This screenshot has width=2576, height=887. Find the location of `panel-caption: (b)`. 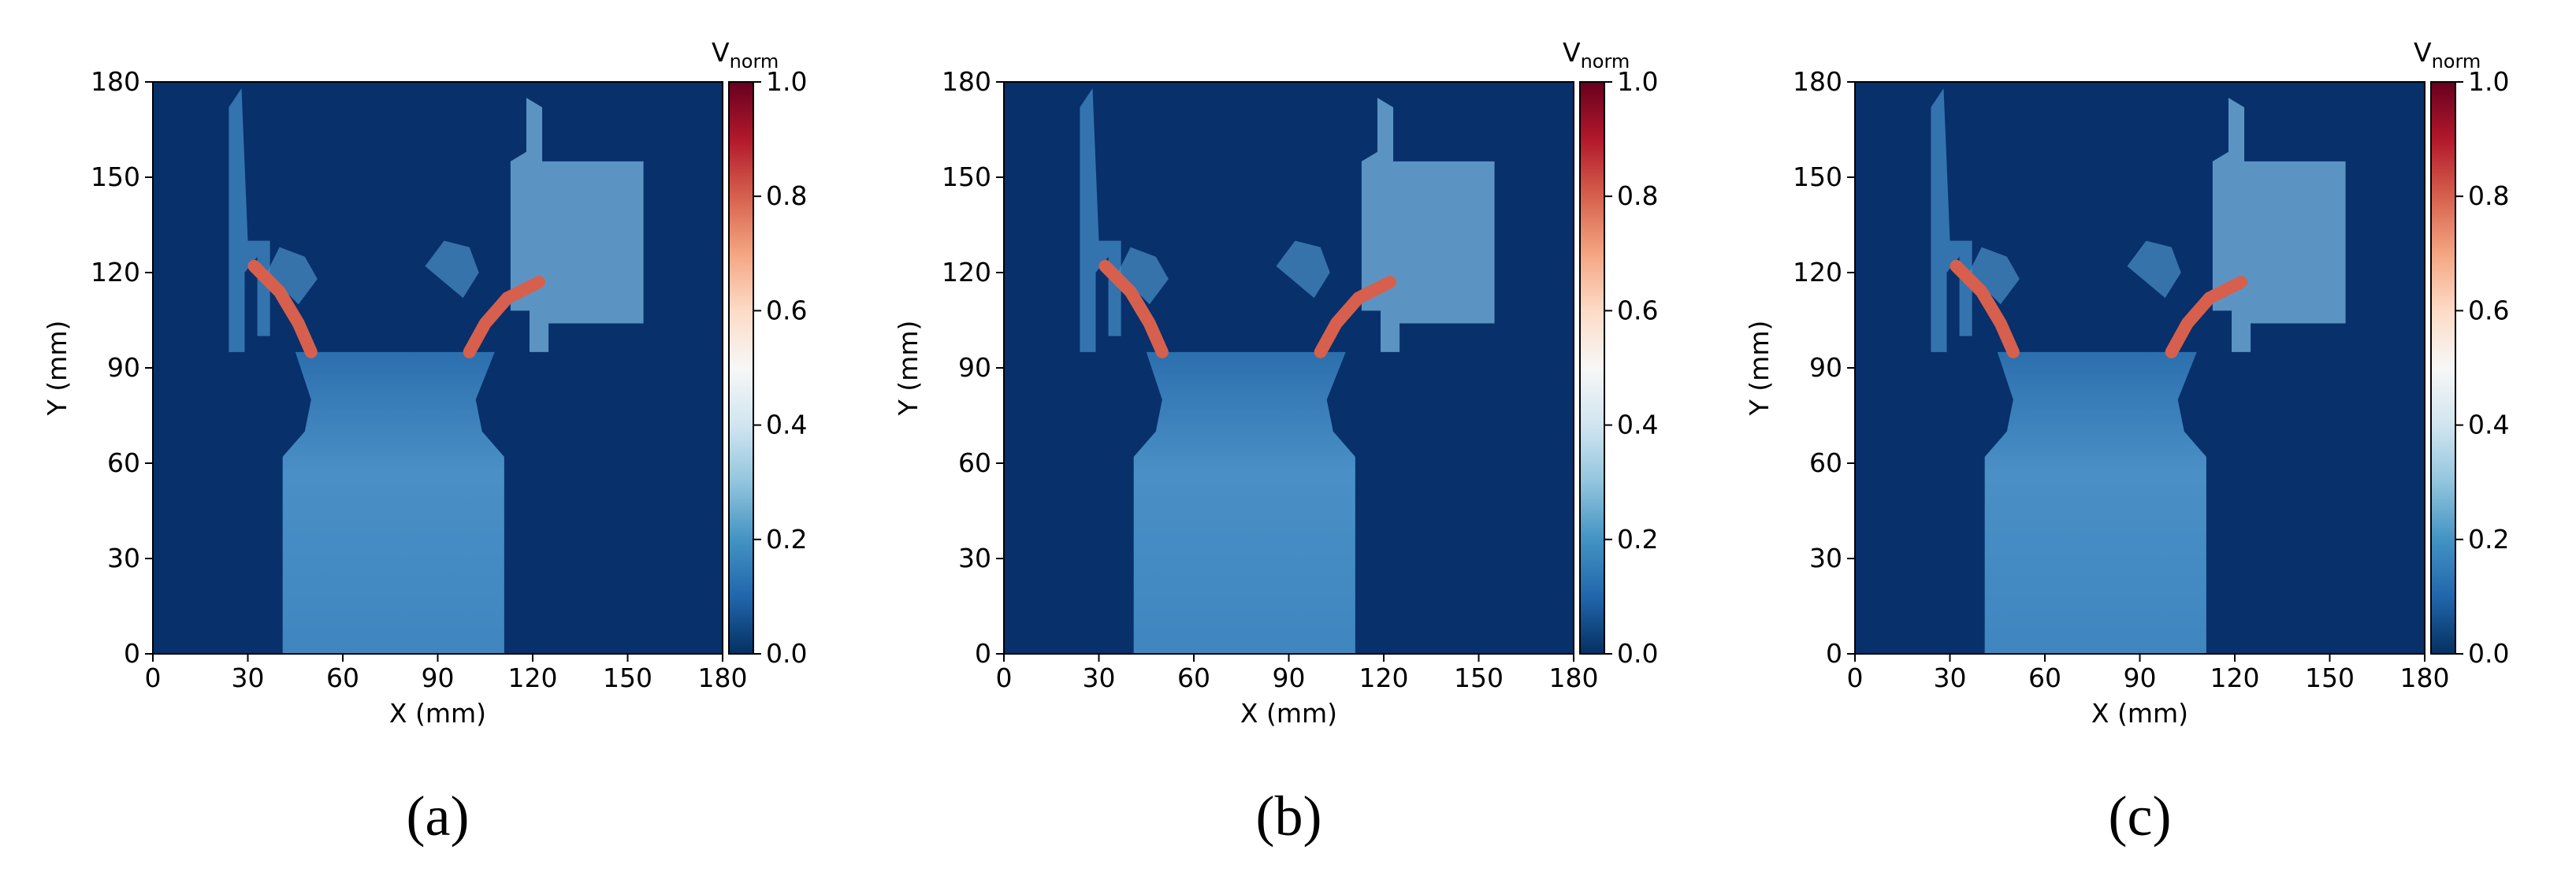

panel-caption: (b) is located at coordinates (1289, 816).